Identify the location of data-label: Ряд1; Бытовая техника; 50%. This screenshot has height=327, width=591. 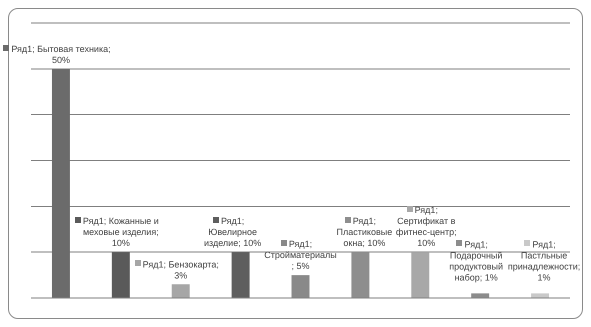
(61, 54).